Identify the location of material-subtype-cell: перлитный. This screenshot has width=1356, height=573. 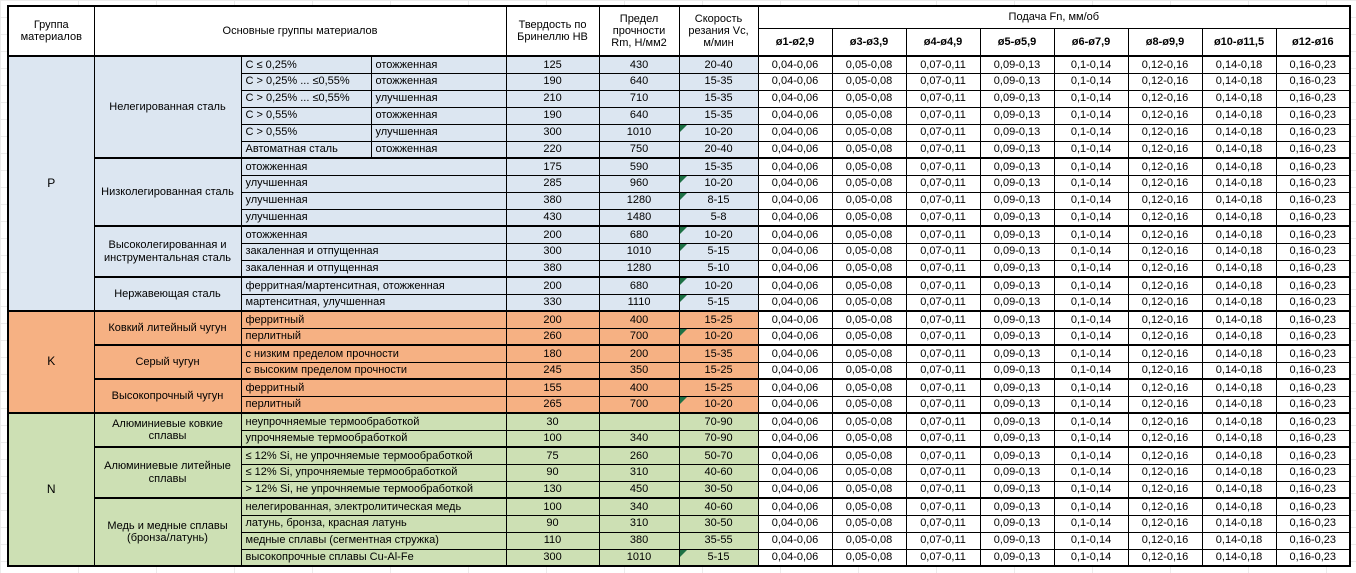
(373, 336).